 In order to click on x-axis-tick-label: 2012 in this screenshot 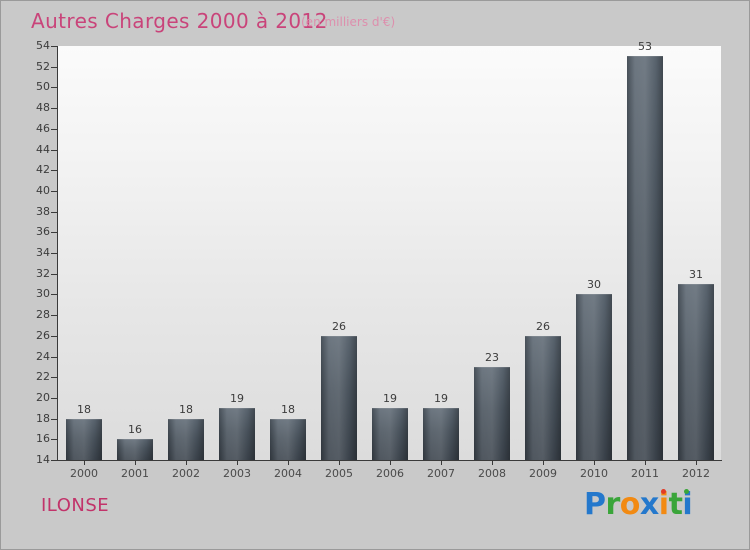, I will do `click(696, 473)`.